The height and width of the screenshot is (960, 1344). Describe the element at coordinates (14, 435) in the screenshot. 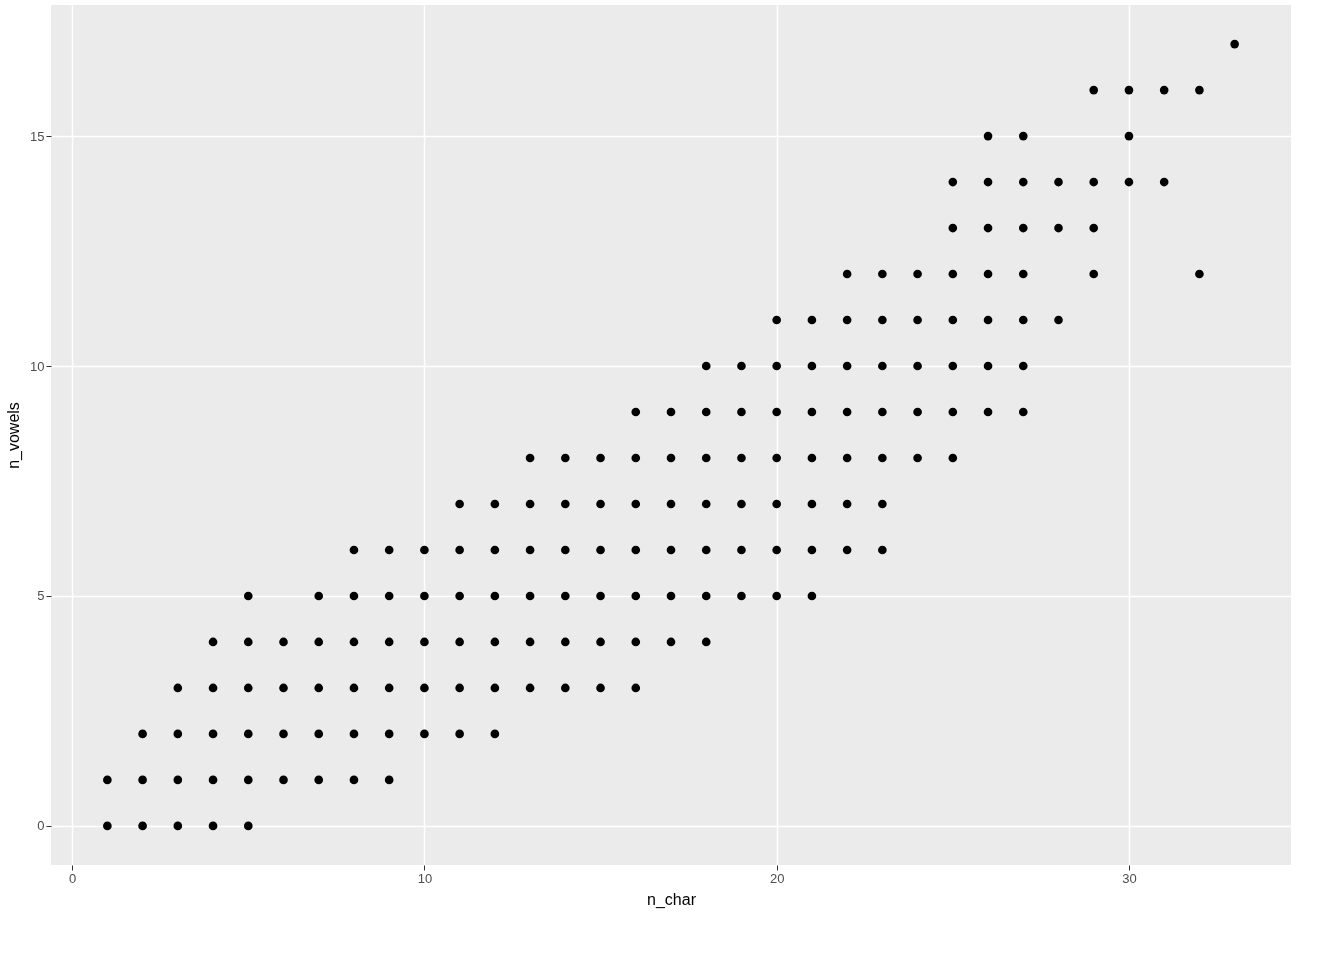

I see `y-axis-title: n_vowels` at that location.